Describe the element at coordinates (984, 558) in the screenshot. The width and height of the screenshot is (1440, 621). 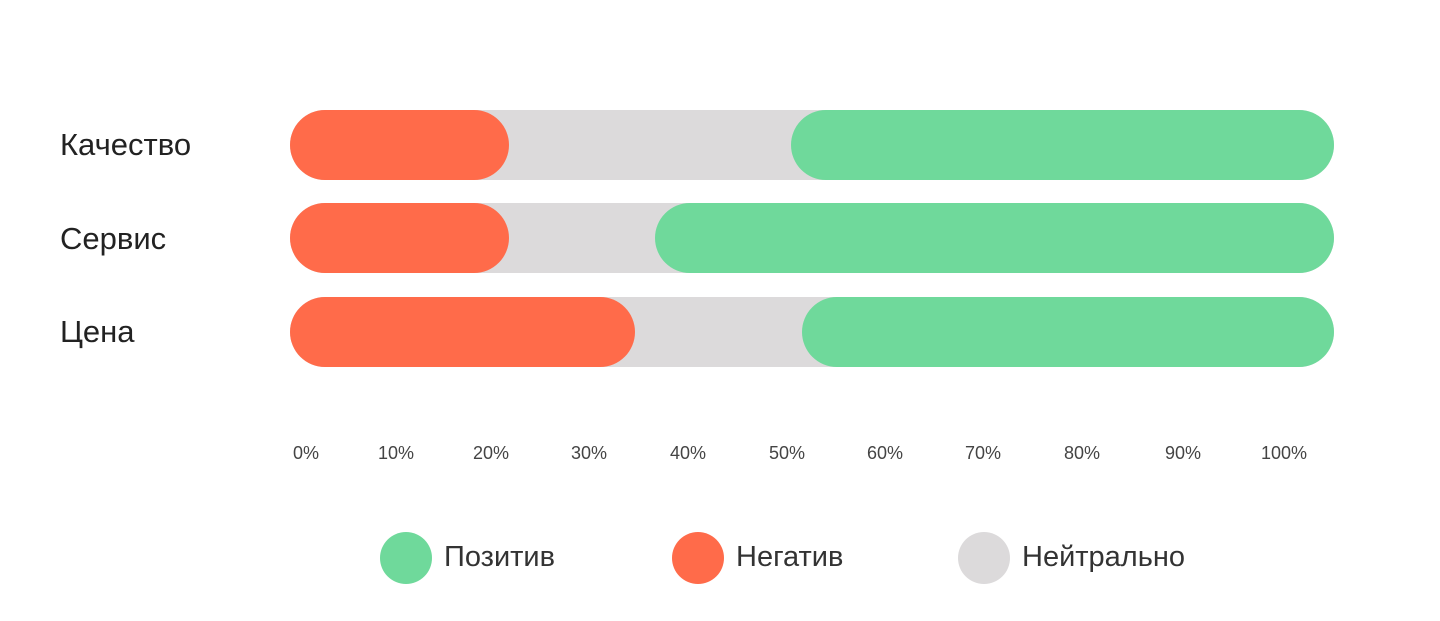
I see `legend-swatch-neutral` at that location.